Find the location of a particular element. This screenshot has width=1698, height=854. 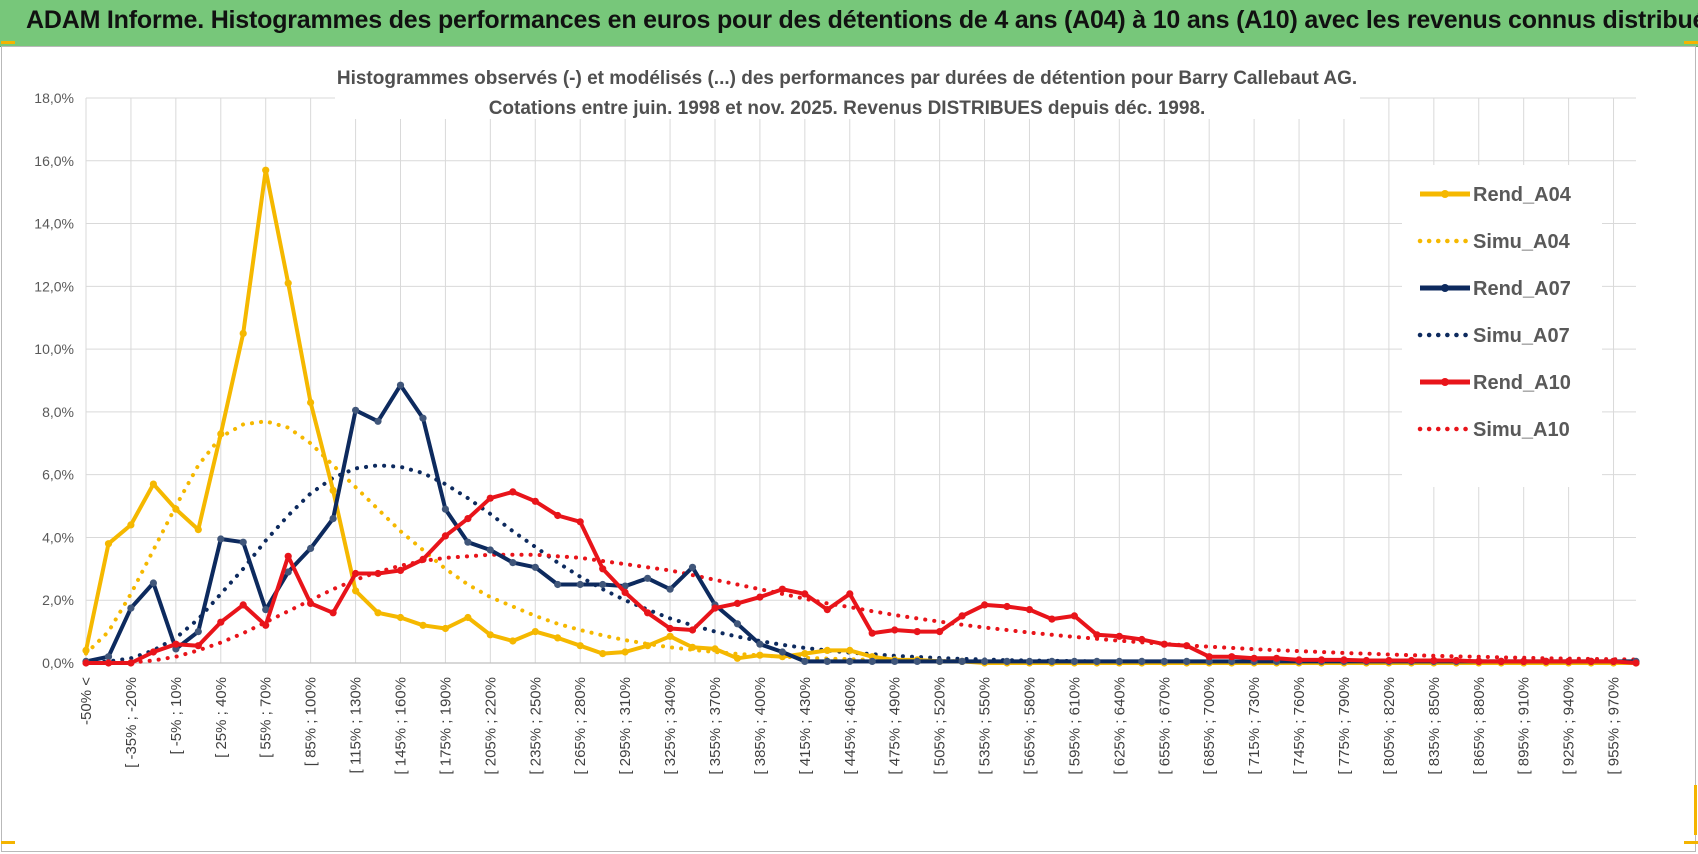

legend-label: Rend_A04 is located at coordinates (1522, 195).